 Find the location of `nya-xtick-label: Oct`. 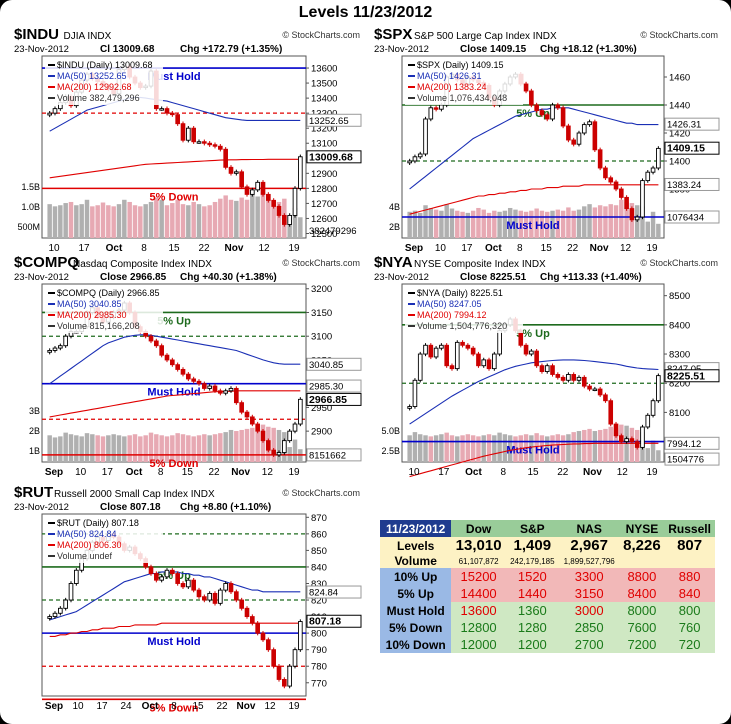

nya-xtick-label: Oct is located at coordinates (473, 472).